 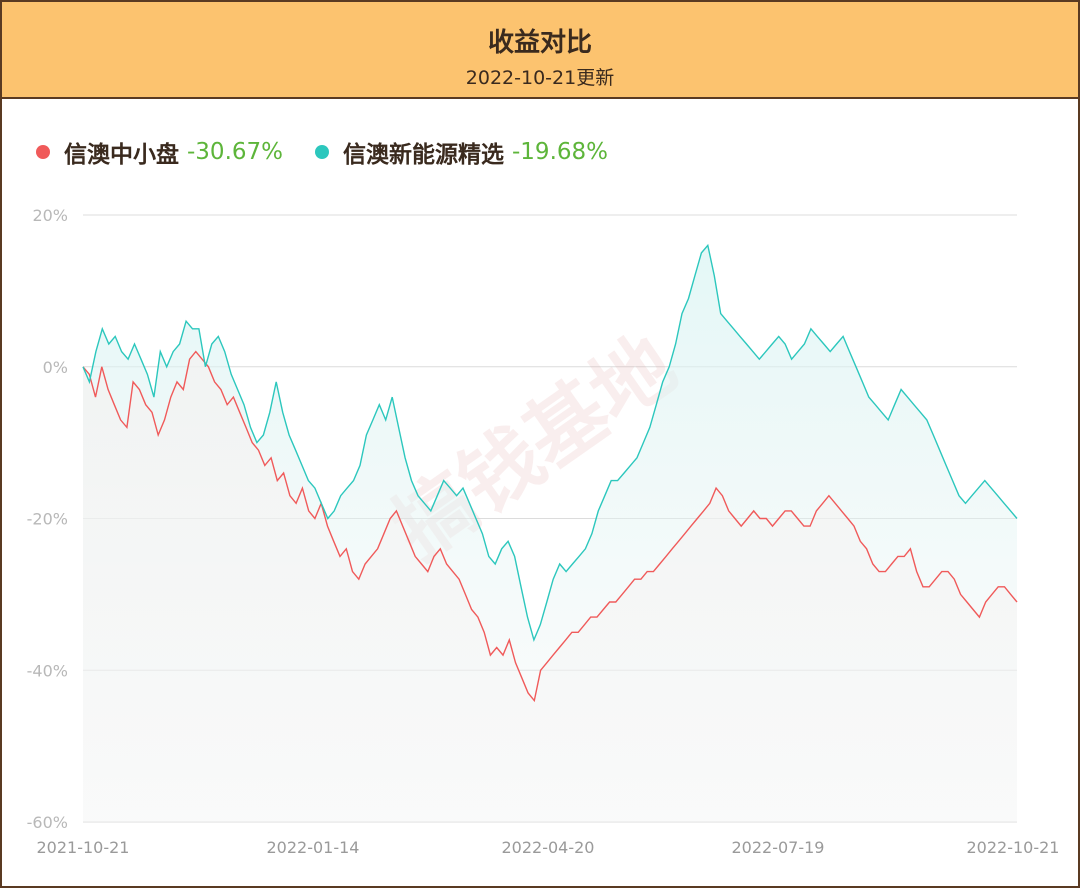 I want to click on chart-header: 收益对比 2022-10-21更新, so click(x=540, y=50).